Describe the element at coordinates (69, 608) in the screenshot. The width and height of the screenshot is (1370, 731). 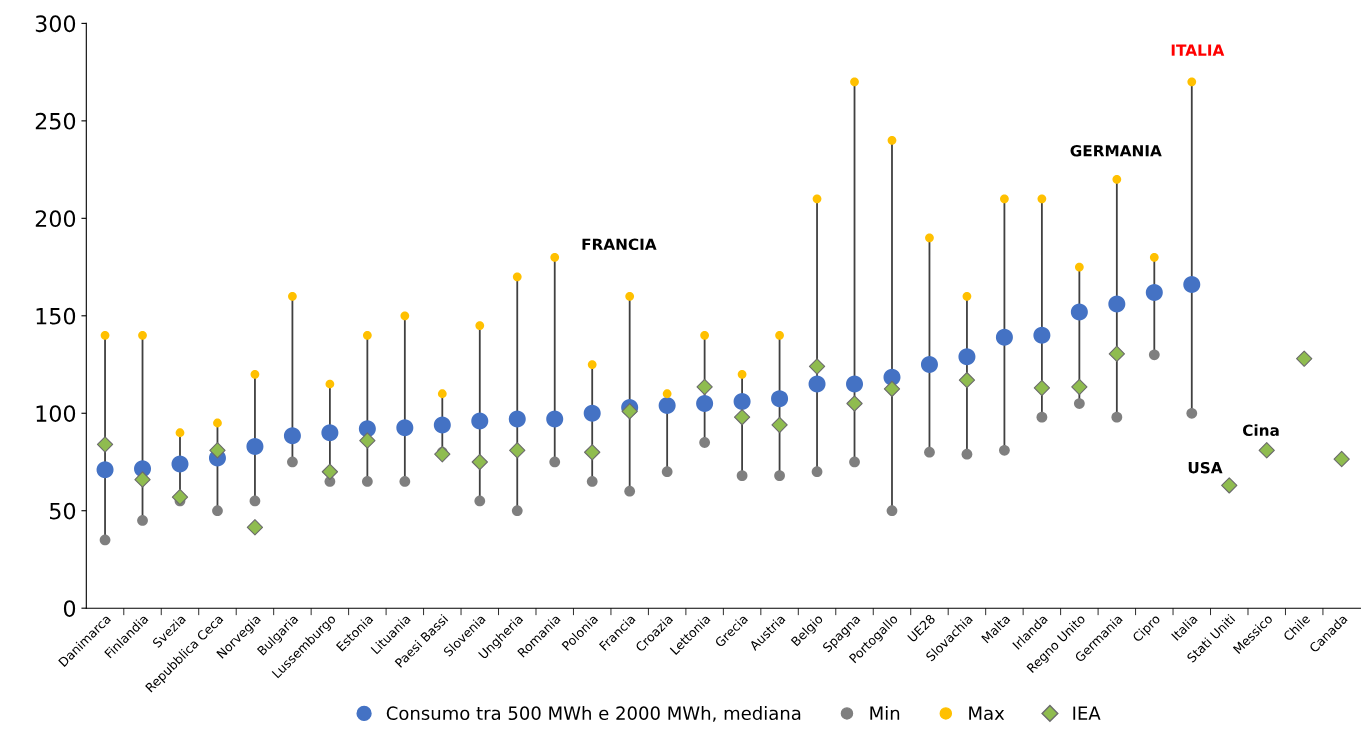
I see `y-tick-label: 0` at that location.